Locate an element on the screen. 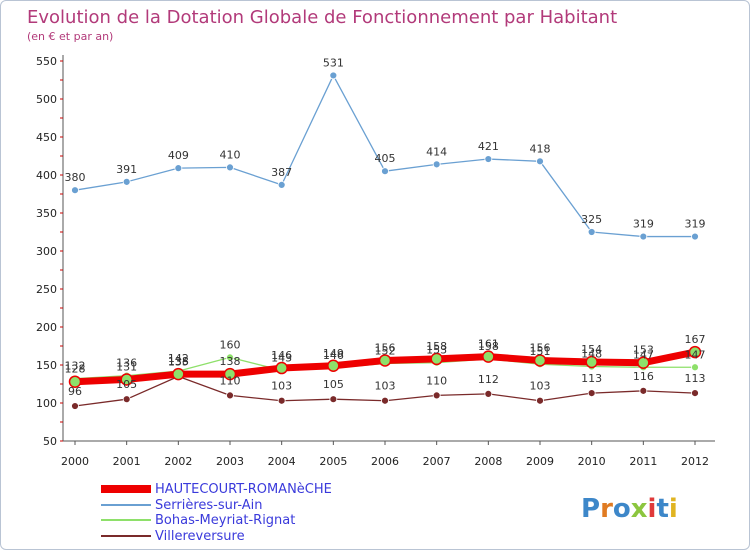 The width and height of the screenshot is (750, 554). data-label: 142 is located at coordinates (178, 358).